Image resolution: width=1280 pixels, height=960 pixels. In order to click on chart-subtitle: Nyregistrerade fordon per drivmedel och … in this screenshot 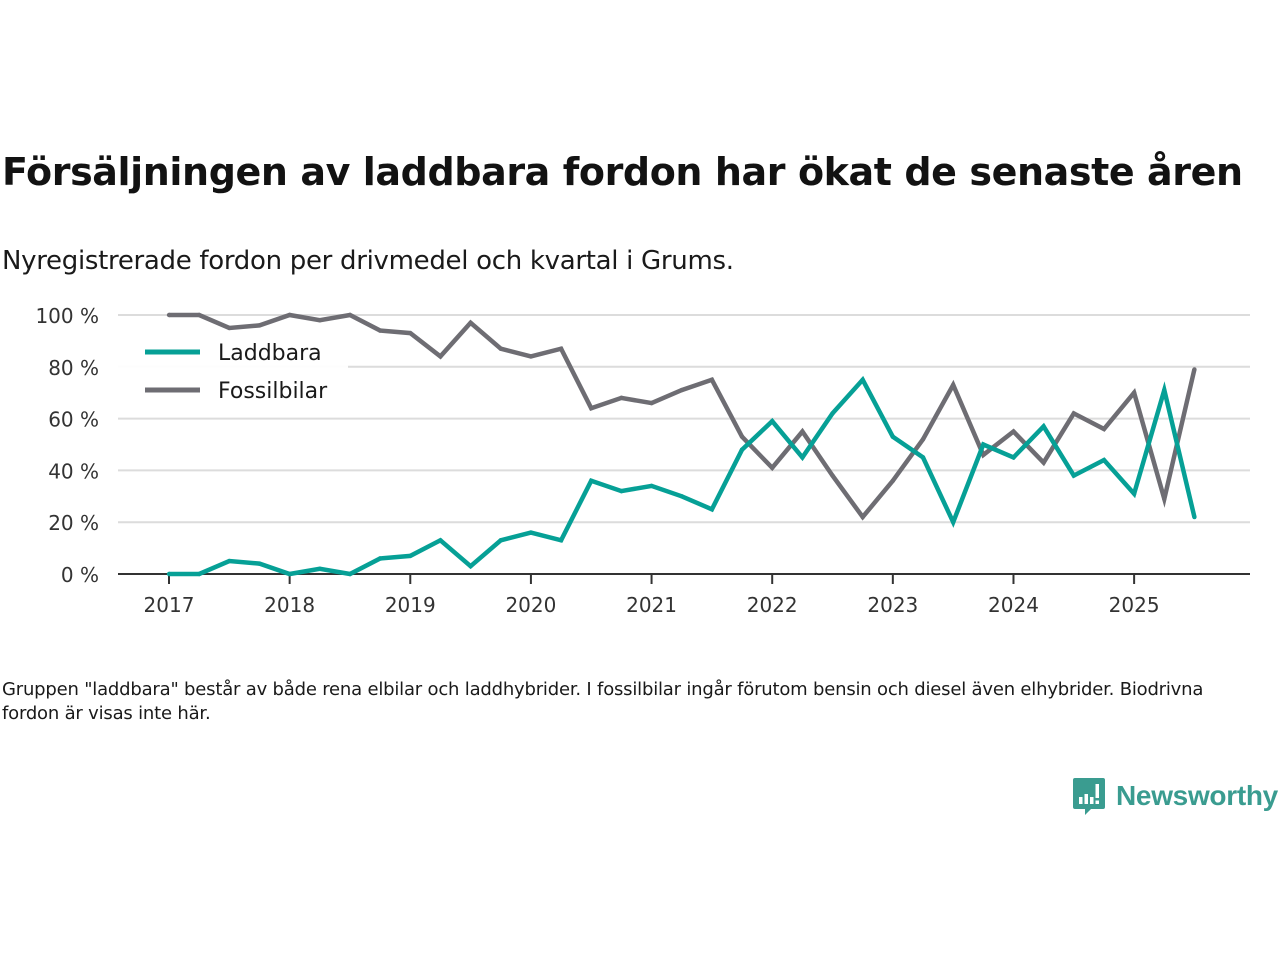, I will do `click(368, 261)`.